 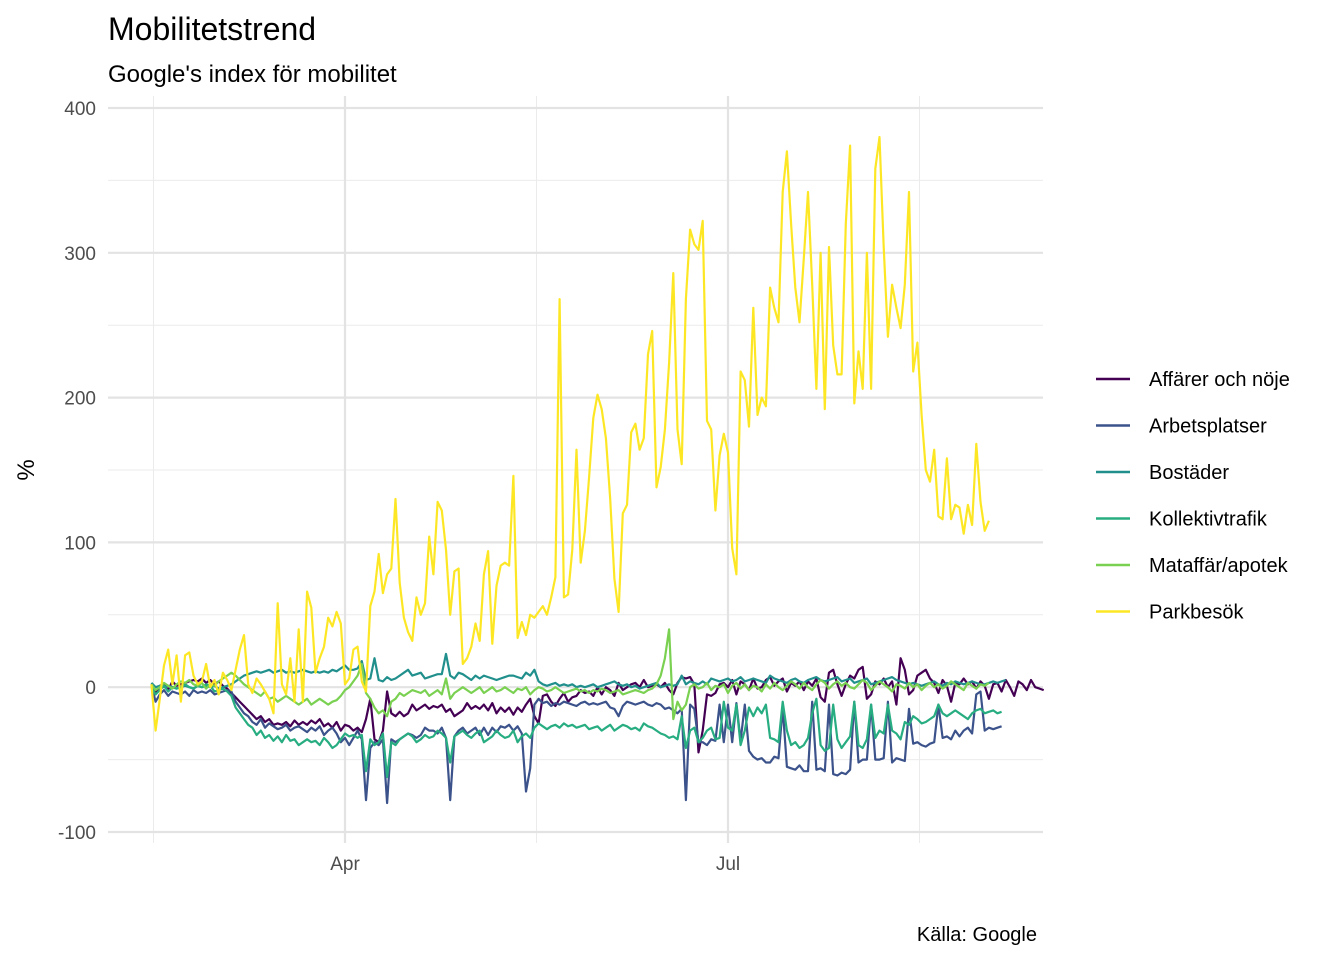 I want to click on y-tick-label: -100, so click(x=77, y=833).